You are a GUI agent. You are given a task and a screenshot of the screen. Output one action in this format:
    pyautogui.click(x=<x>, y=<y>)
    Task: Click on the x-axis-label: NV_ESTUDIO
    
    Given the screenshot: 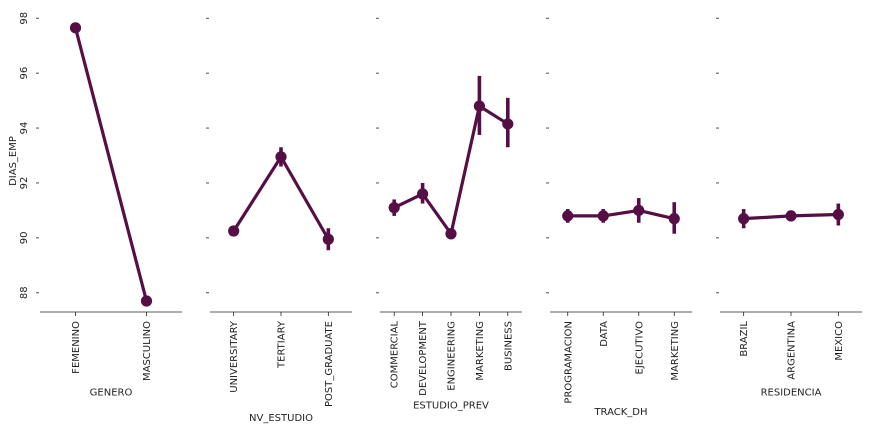 What is the action you would take?
    pyautogui.click(x=281, y=418)
    